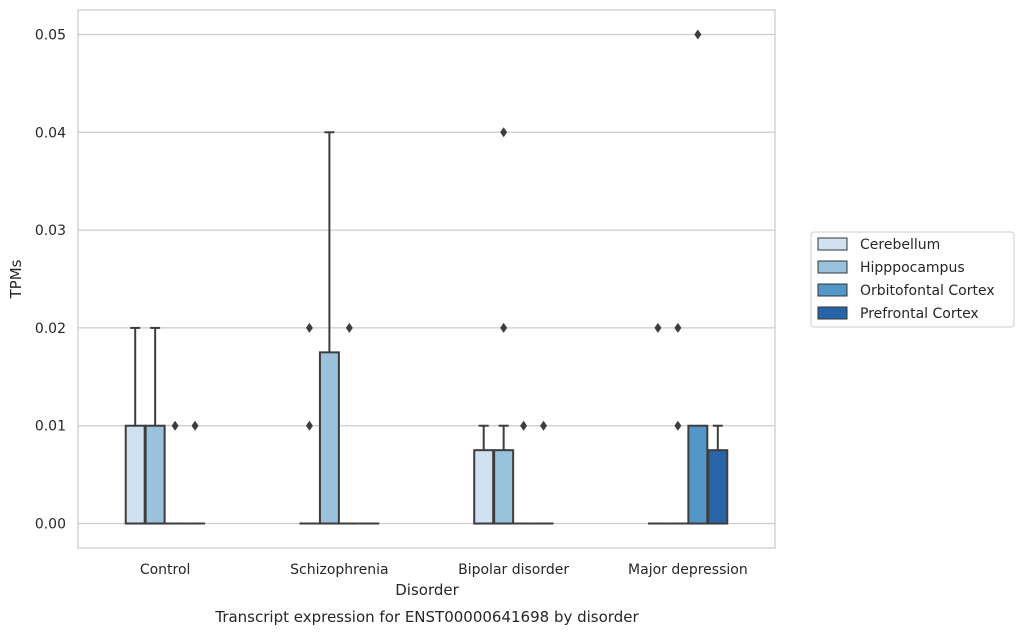 This screenshot has height=634, width=1023. Describe the element at coordinates (339, 570) in the screenshot. I see `x-tick-label: Schizophrenia` at that location.